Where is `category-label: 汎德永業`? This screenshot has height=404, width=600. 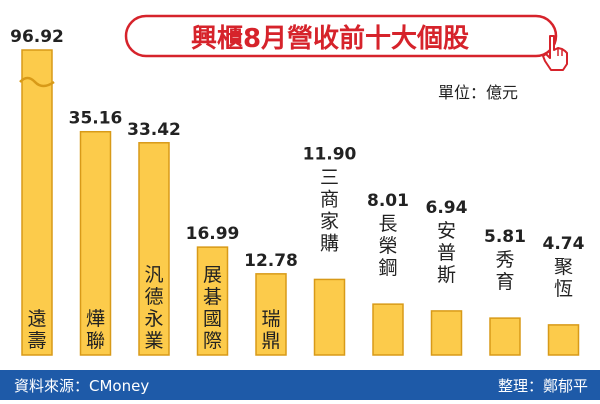 category-label: 汎德永業 is located at coordinates (153, 308).